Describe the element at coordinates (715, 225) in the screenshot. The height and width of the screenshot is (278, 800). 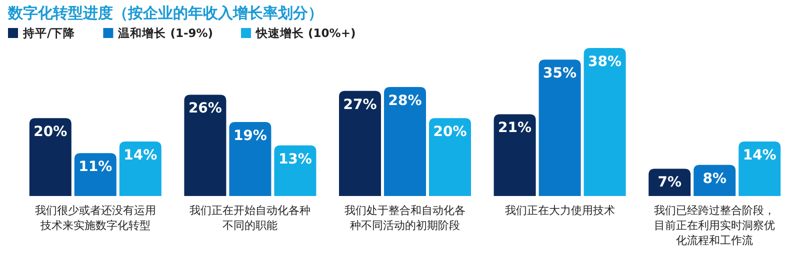
I see `x-tick-label: 我们已经跨过整合阶段，目前正在利用实时洞察优化流程和工作流` at that location.